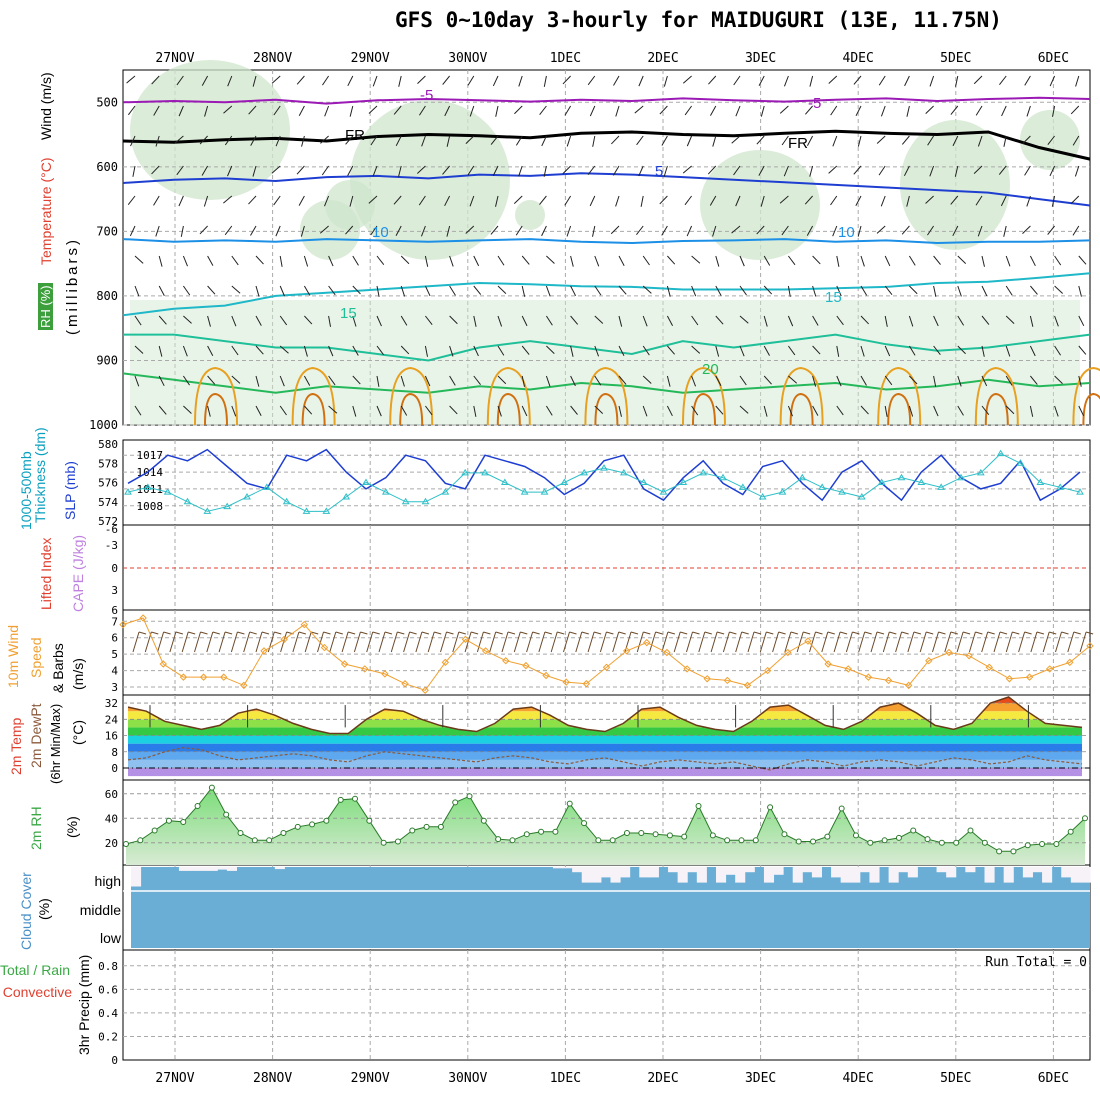 This screenshot has width=1100, height=1100. What do you see at coordinates (112, 719) in the screenshot?
I see `temp-ytick-24: 24` at bounding box center [112, 719].